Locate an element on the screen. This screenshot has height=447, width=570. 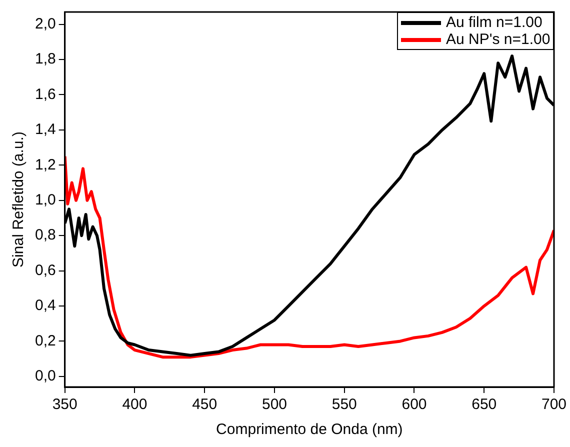
y-tick-label: 0,6 is located at coordinates (45, 270).